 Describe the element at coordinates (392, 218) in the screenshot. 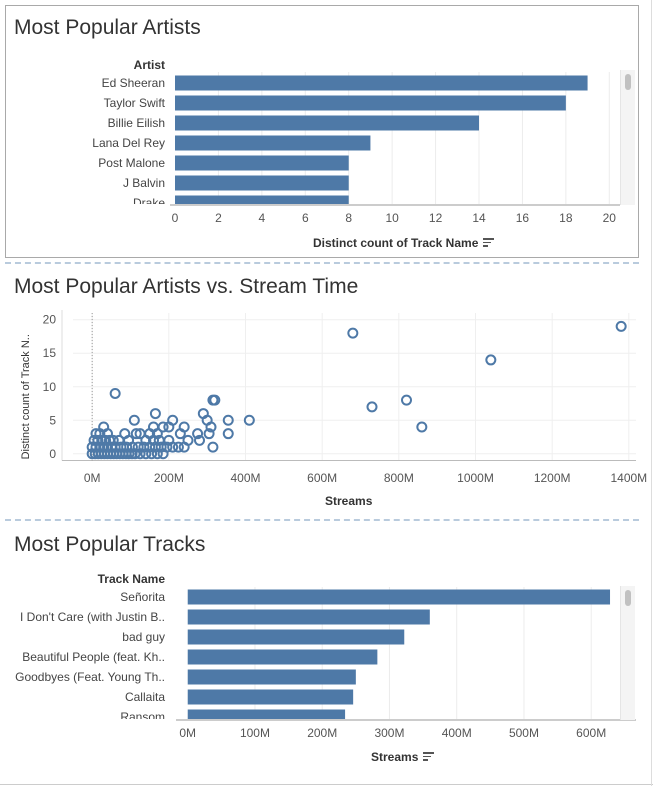

I see `x-tick-label: 10` at that location.